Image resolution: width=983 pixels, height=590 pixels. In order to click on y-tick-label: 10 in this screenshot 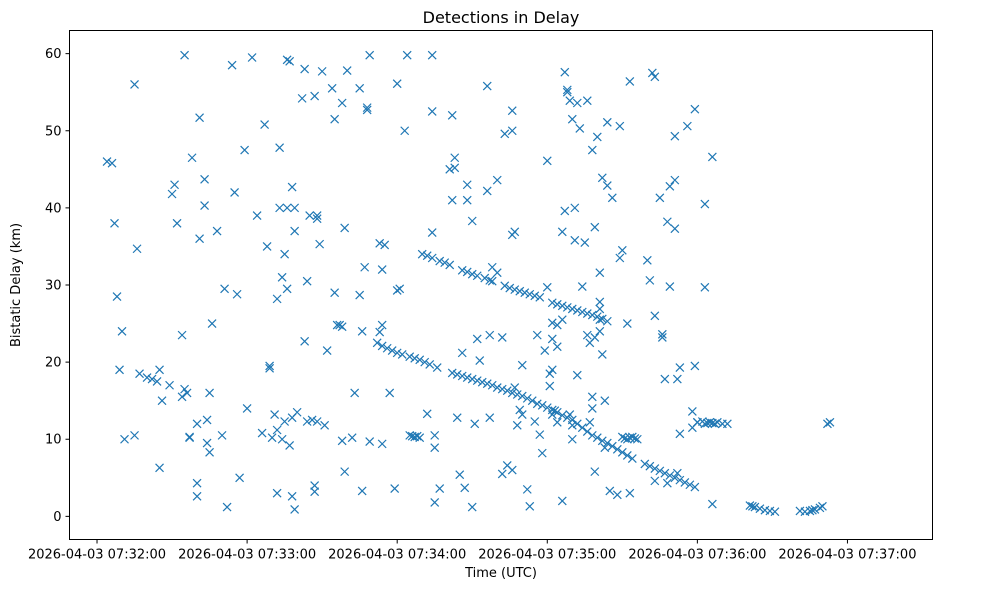, I will do `click(53, 440)`.